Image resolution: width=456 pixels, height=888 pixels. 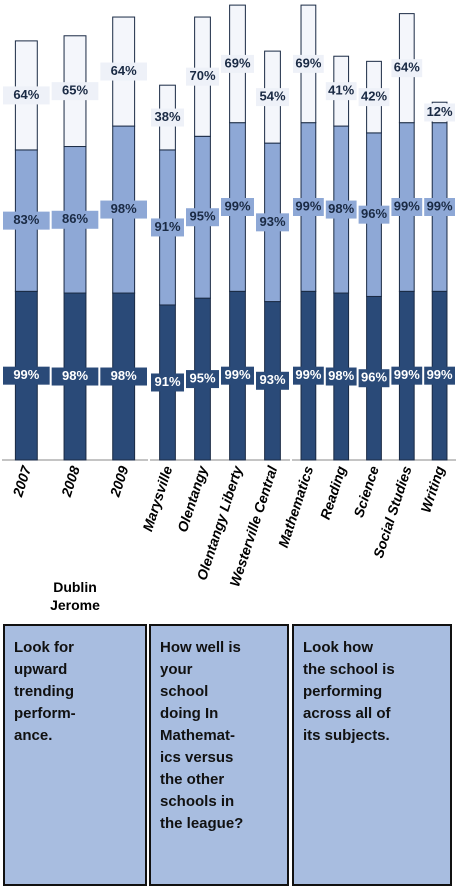 What do you see at coordinates (189, 713) in the screenshot?
I see `note-text: doing In` at bounding box center [189, 713].